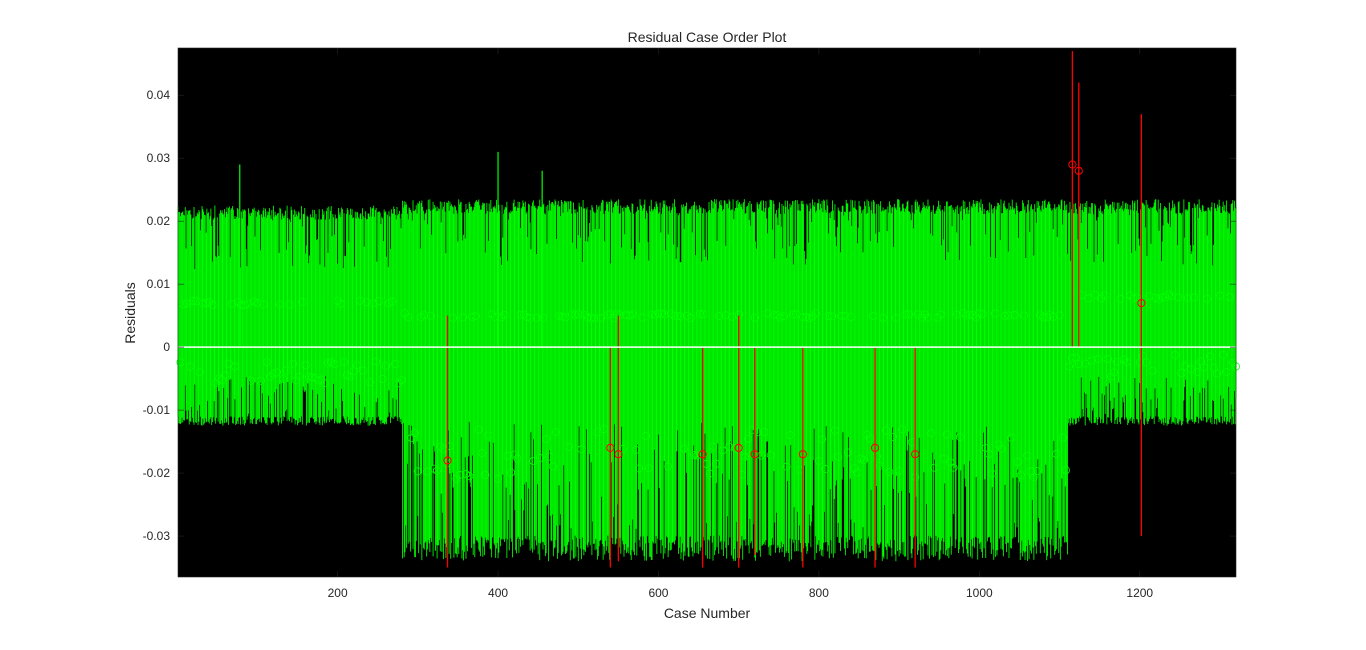 The image size is (1366, 650). What do you see at coordinates (166, 347) in the screenshot?
I see `y-tick-label: 0` at bounding box center [166, 347].